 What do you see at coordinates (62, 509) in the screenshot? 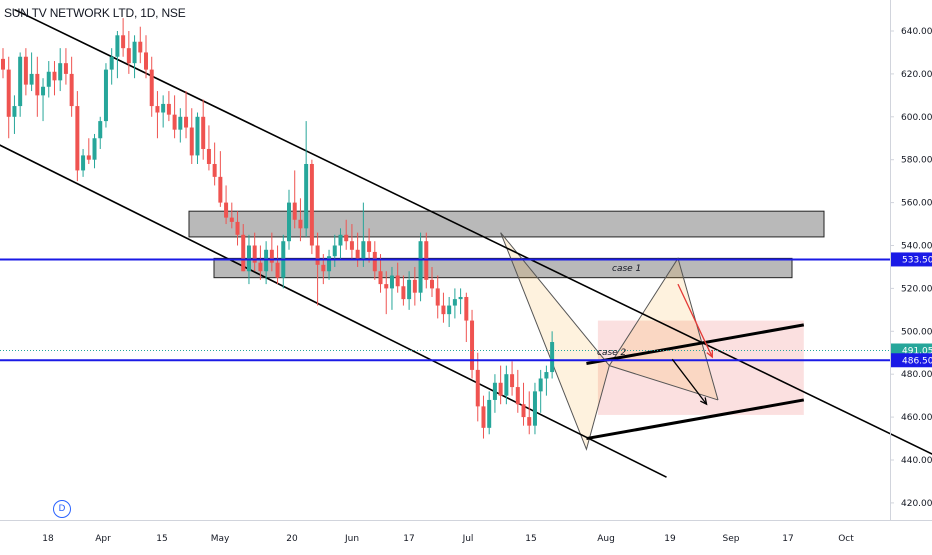
I see `interval-badge: D` at bounding box center [62, 509].